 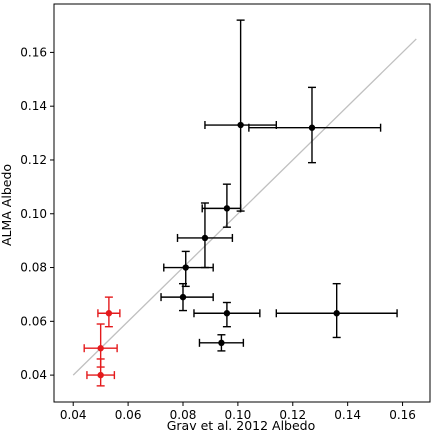 I want to click on x-axis-label: Grav et al. 2012 Albedo, so click(x=241, y=425).